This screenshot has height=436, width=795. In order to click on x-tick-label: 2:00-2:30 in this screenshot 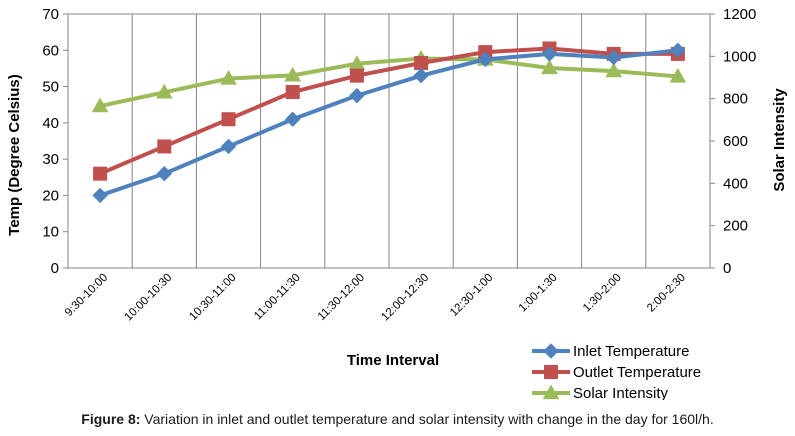, I will do `click(666, 293)`.